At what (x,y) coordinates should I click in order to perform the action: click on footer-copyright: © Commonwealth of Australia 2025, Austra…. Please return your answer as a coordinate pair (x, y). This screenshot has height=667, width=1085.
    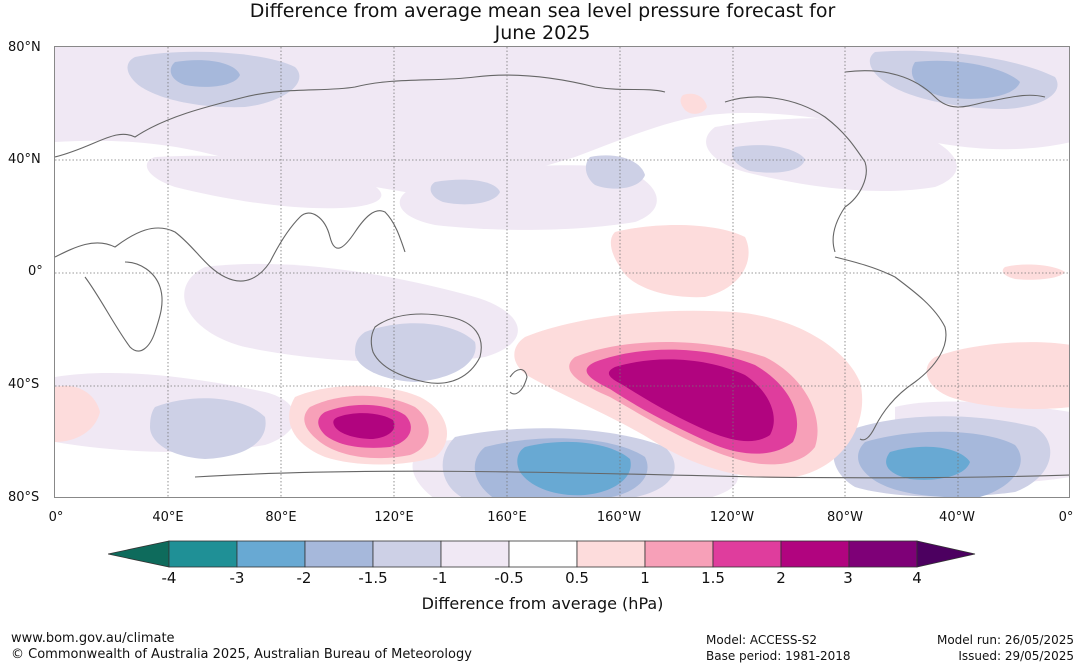
    Looking at the image, I should click on (241, 654).